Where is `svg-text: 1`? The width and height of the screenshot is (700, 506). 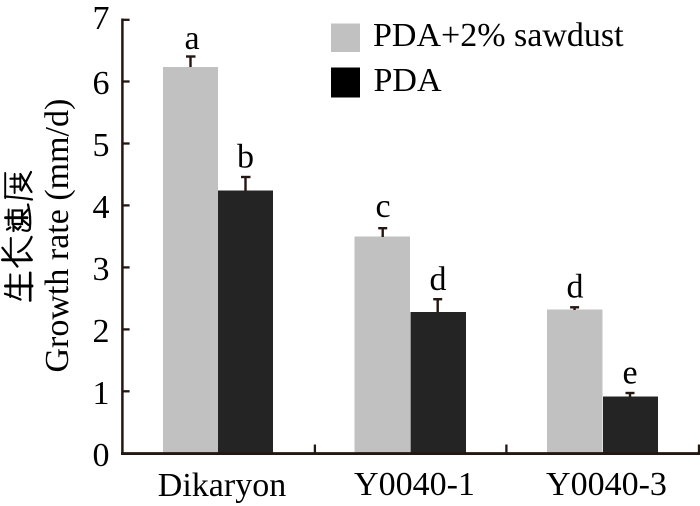
svg-text: 1 is located at coordinates (101, 393).